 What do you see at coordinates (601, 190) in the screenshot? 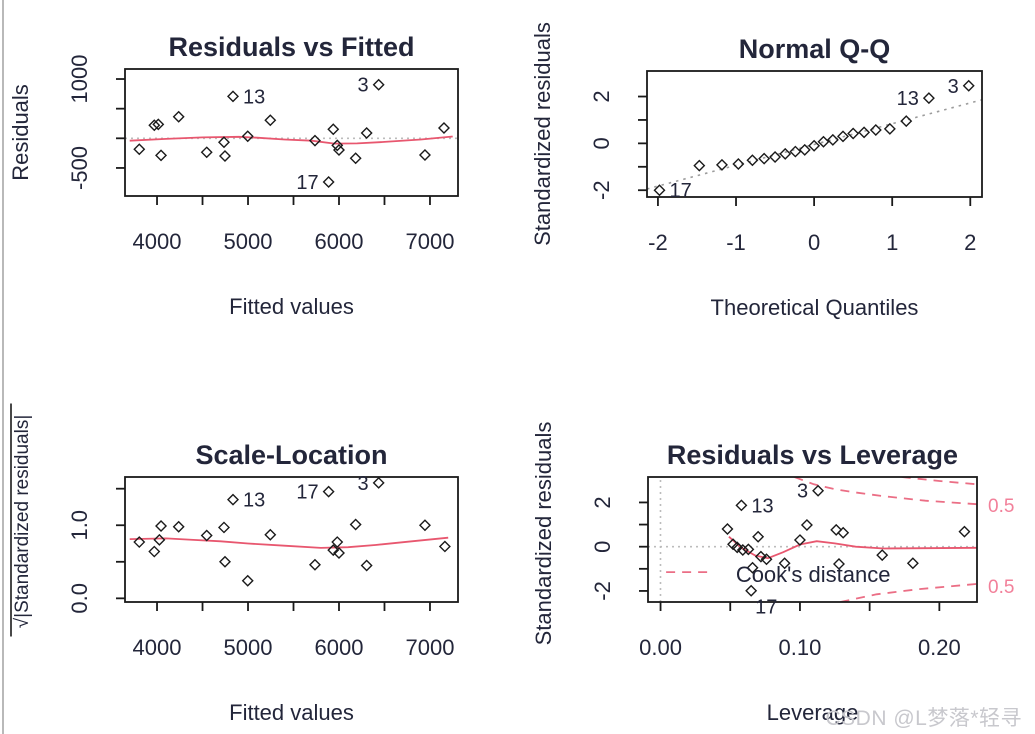
I see `y-tick-label: -2` at bounding box center [601, 190].